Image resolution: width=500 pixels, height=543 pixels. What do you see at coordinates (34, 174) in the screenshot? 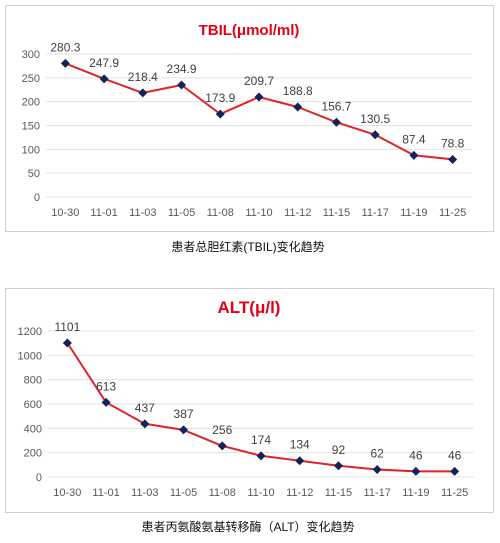
I see `y-tick-label: 50` at bounding box center [34, 174].